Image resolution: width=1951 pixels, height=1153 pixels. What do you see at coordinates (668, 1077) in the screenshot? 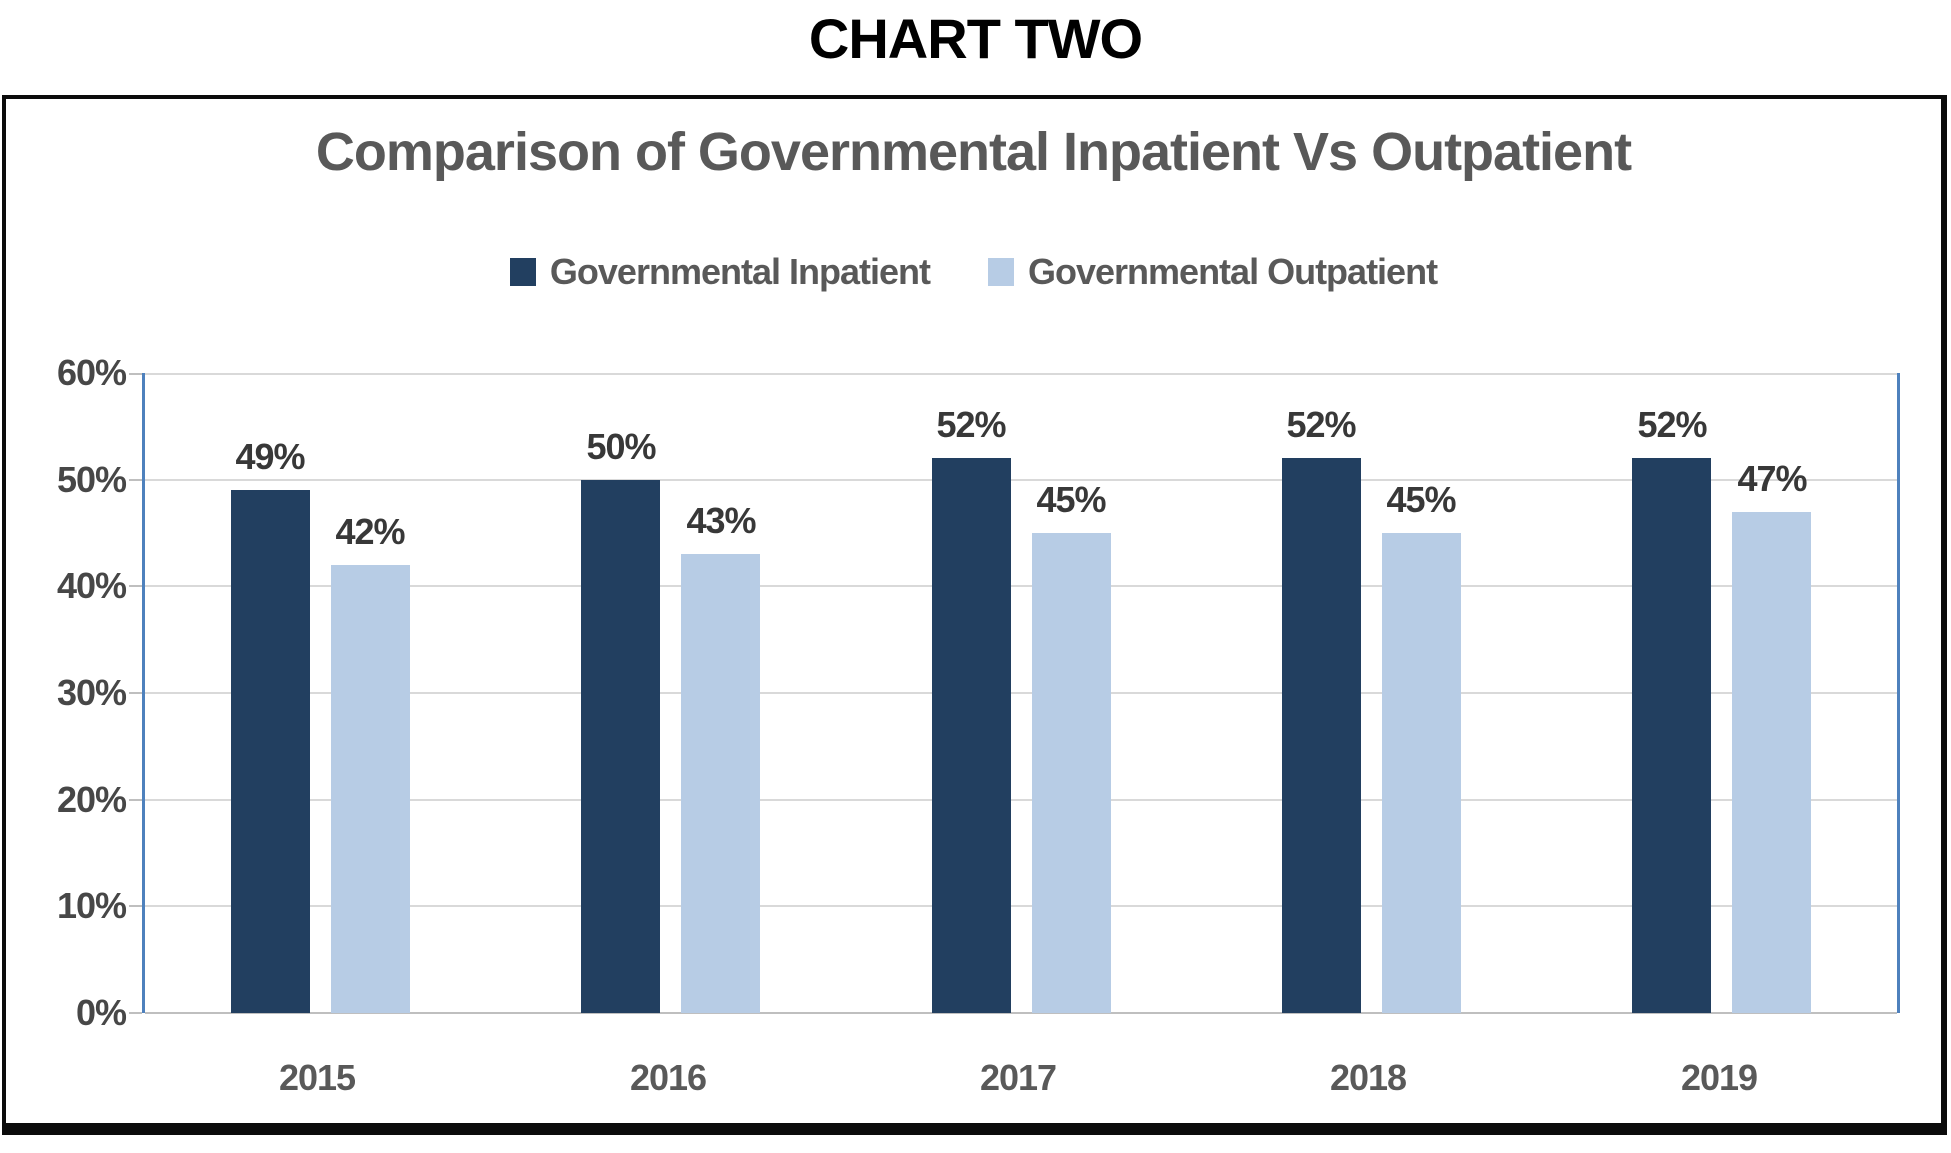
I see `x-tick-label-2016: 2016` at bounding box center [668, 1077].